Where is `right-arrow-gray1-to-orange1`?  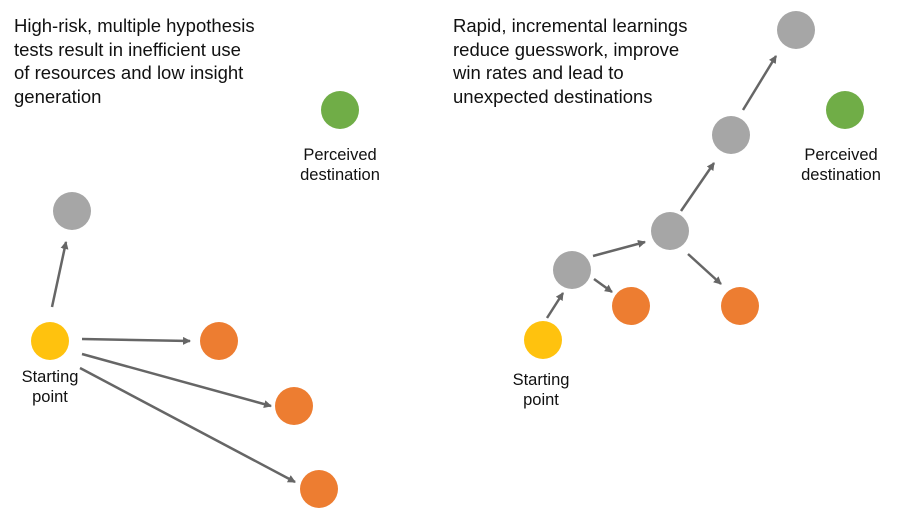
right-arrow-gray1-to-orange1 is located at coordinates (603, 285).